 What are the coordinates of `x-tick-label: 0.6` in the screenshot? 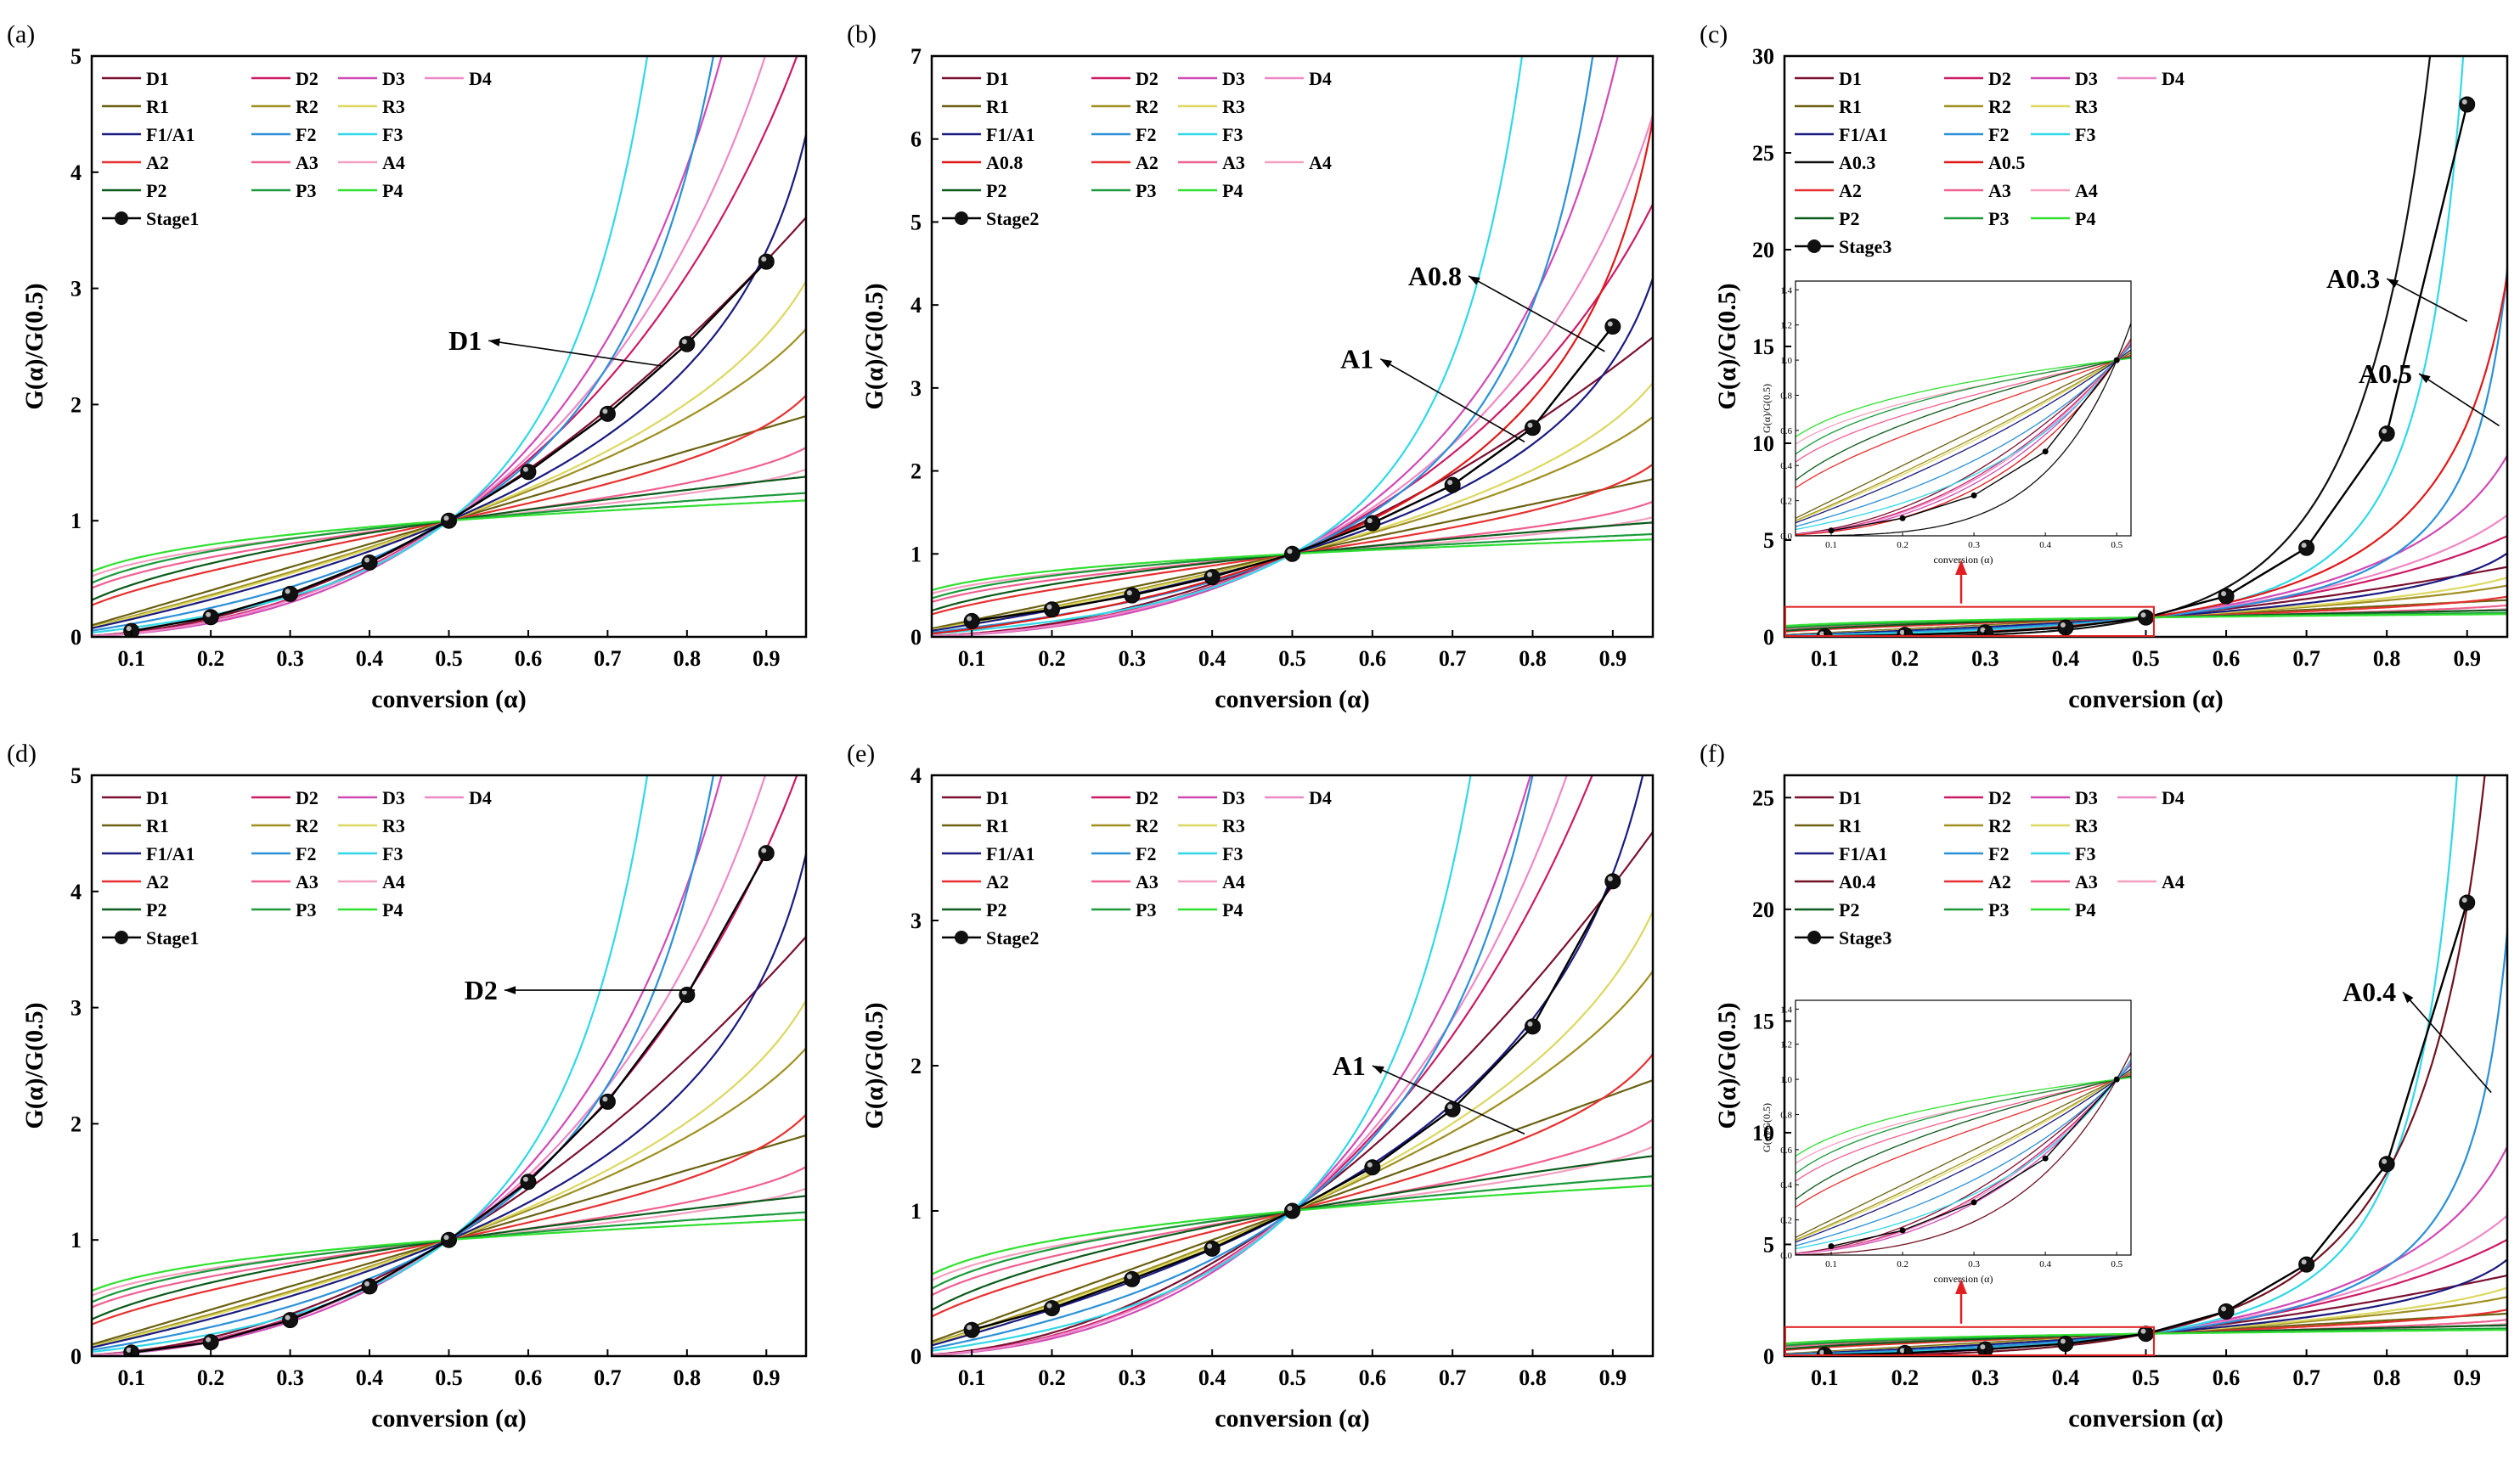 It's located at (2227, 658).